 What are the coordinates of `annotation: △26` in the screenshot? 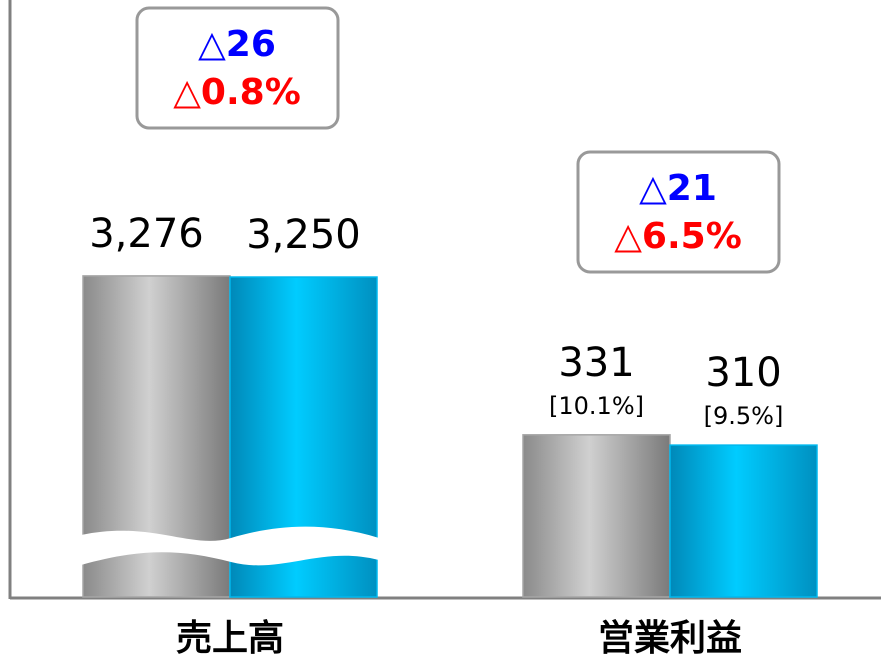 It's located at (237, 44).